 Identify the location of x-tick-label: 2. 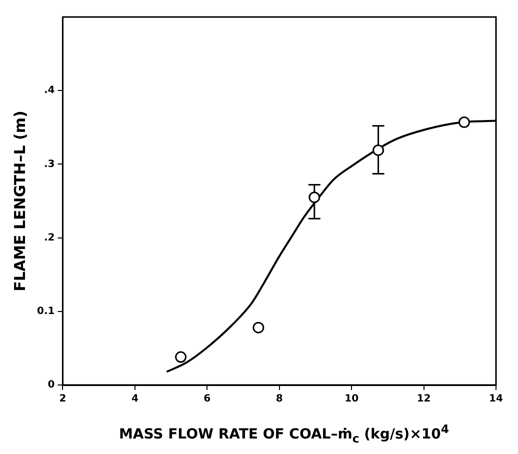
(62, 399).